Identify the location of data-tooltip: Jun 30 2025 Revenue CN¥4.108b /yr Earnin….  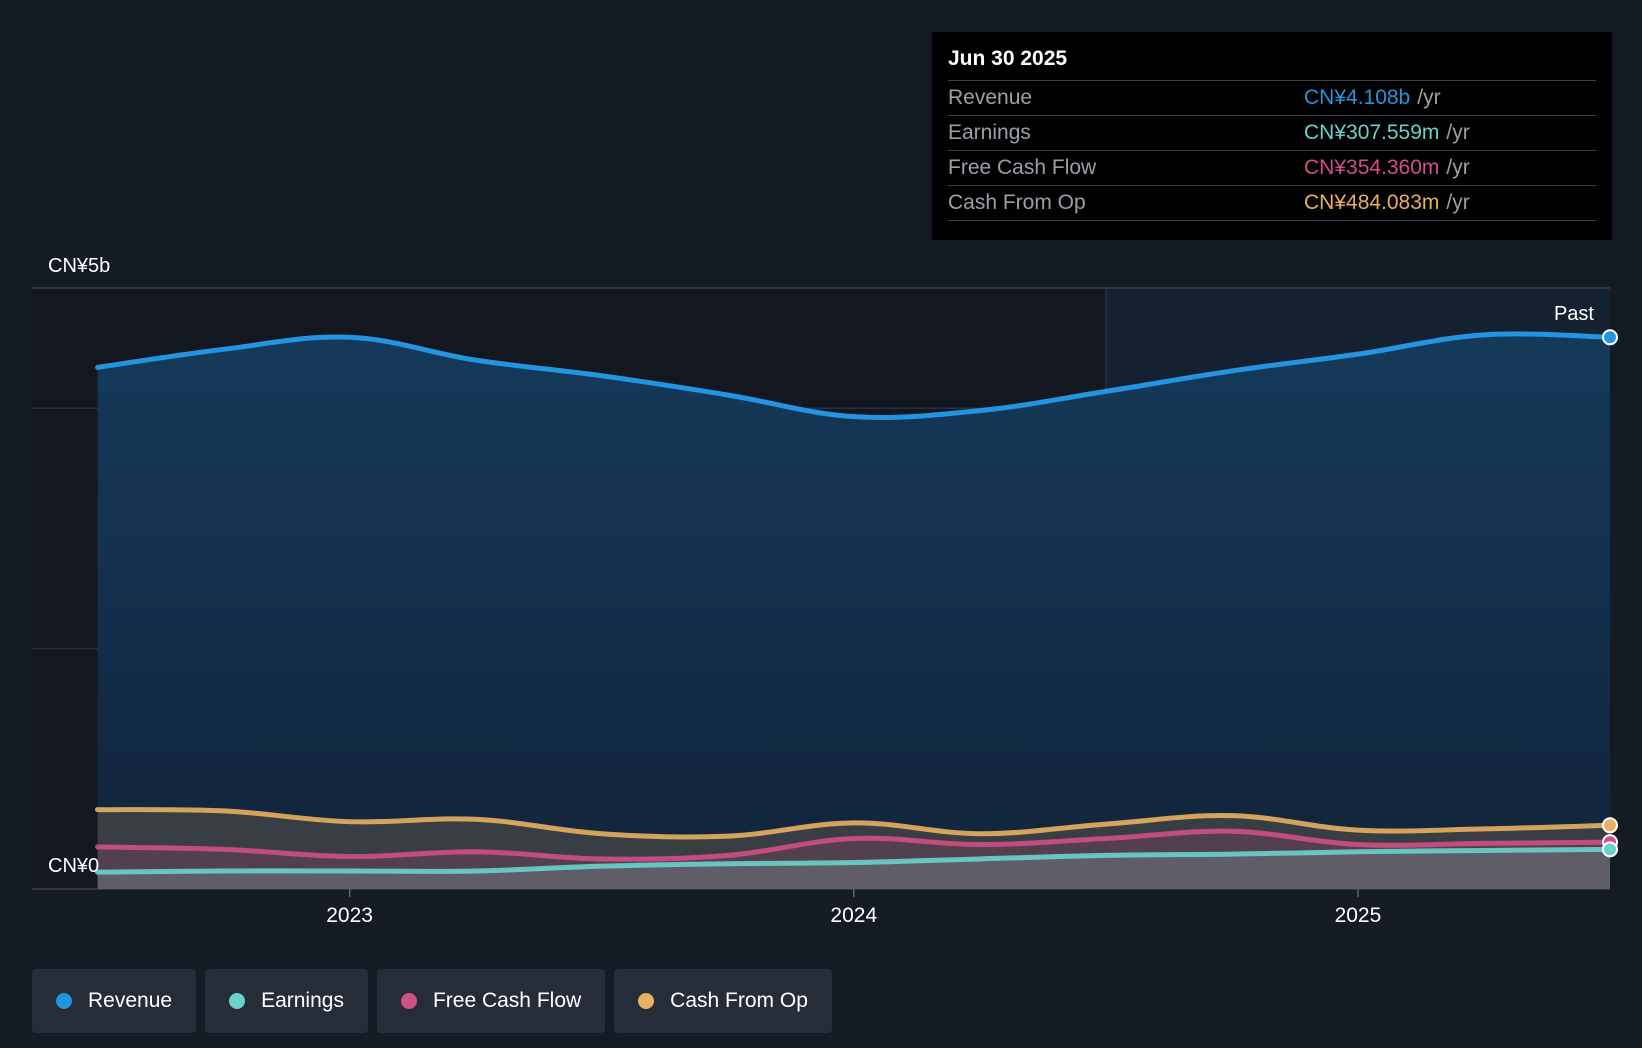
(1272, 136).